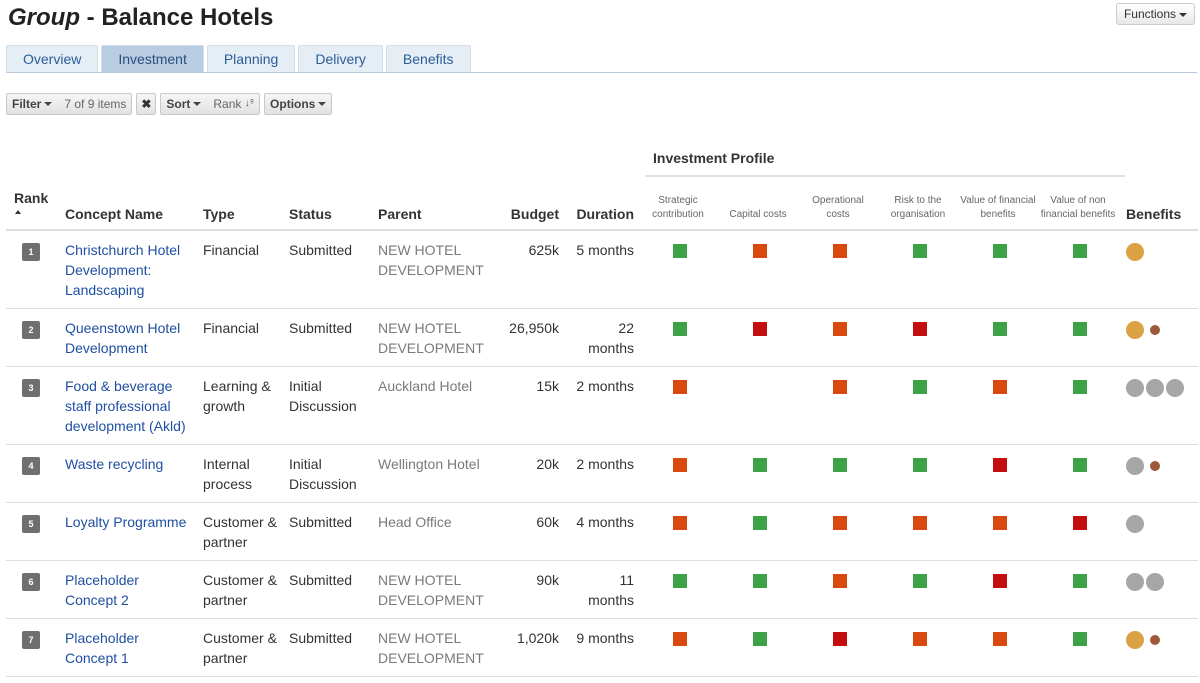 This screenshot has height=683, width=1200. Describe the element at coordinates (152, 58) in the screenshot. I see `tab-investment: Investment` at that location.